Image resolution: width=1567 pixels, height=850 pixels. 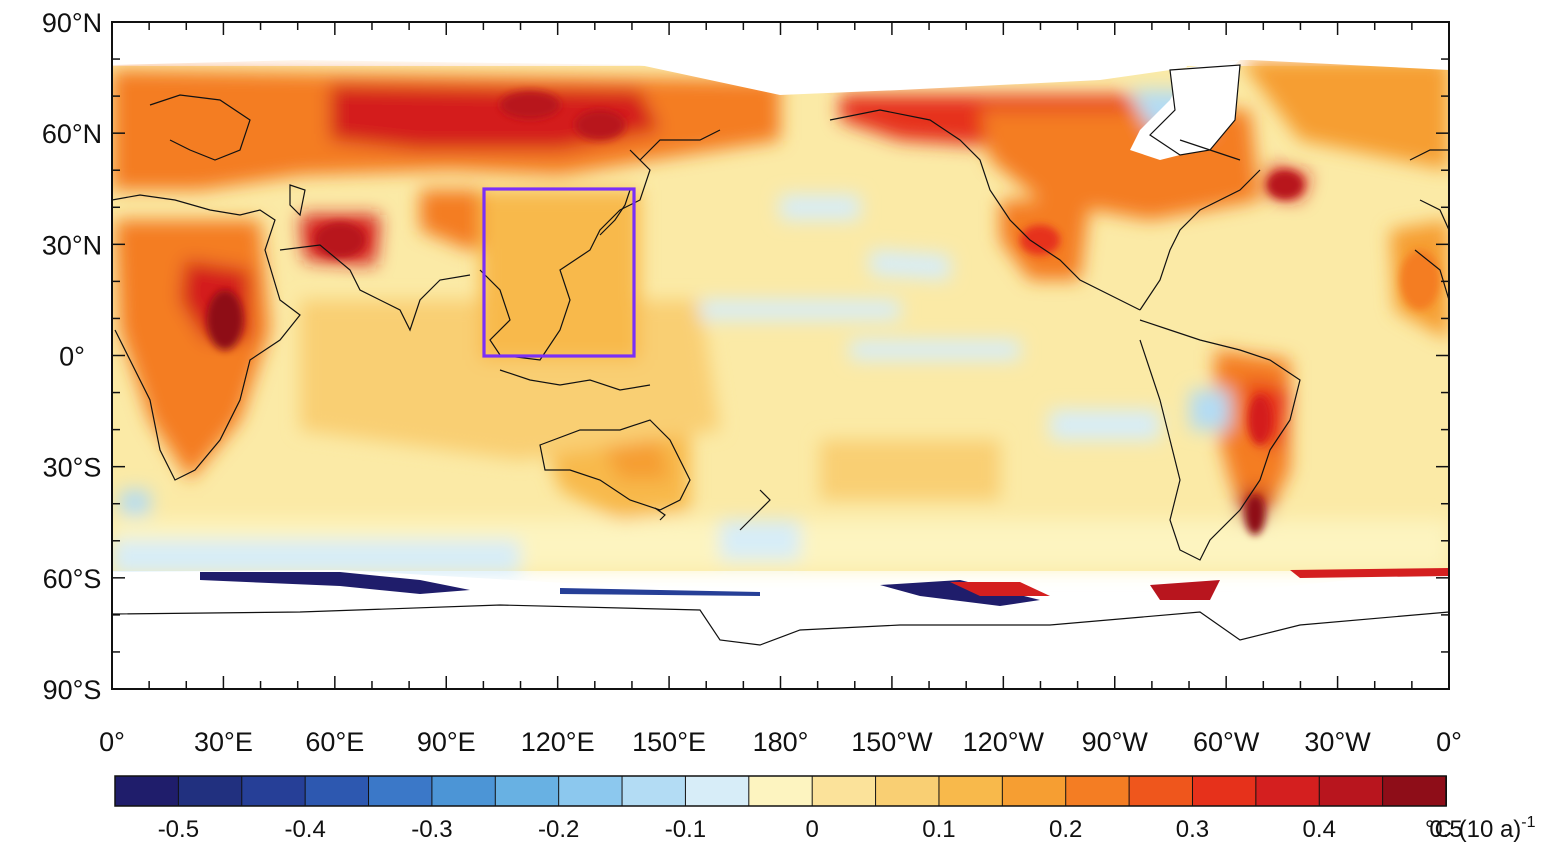 I want to click on colorbar-tick-label: -0.4, so click(x=304, y=829).